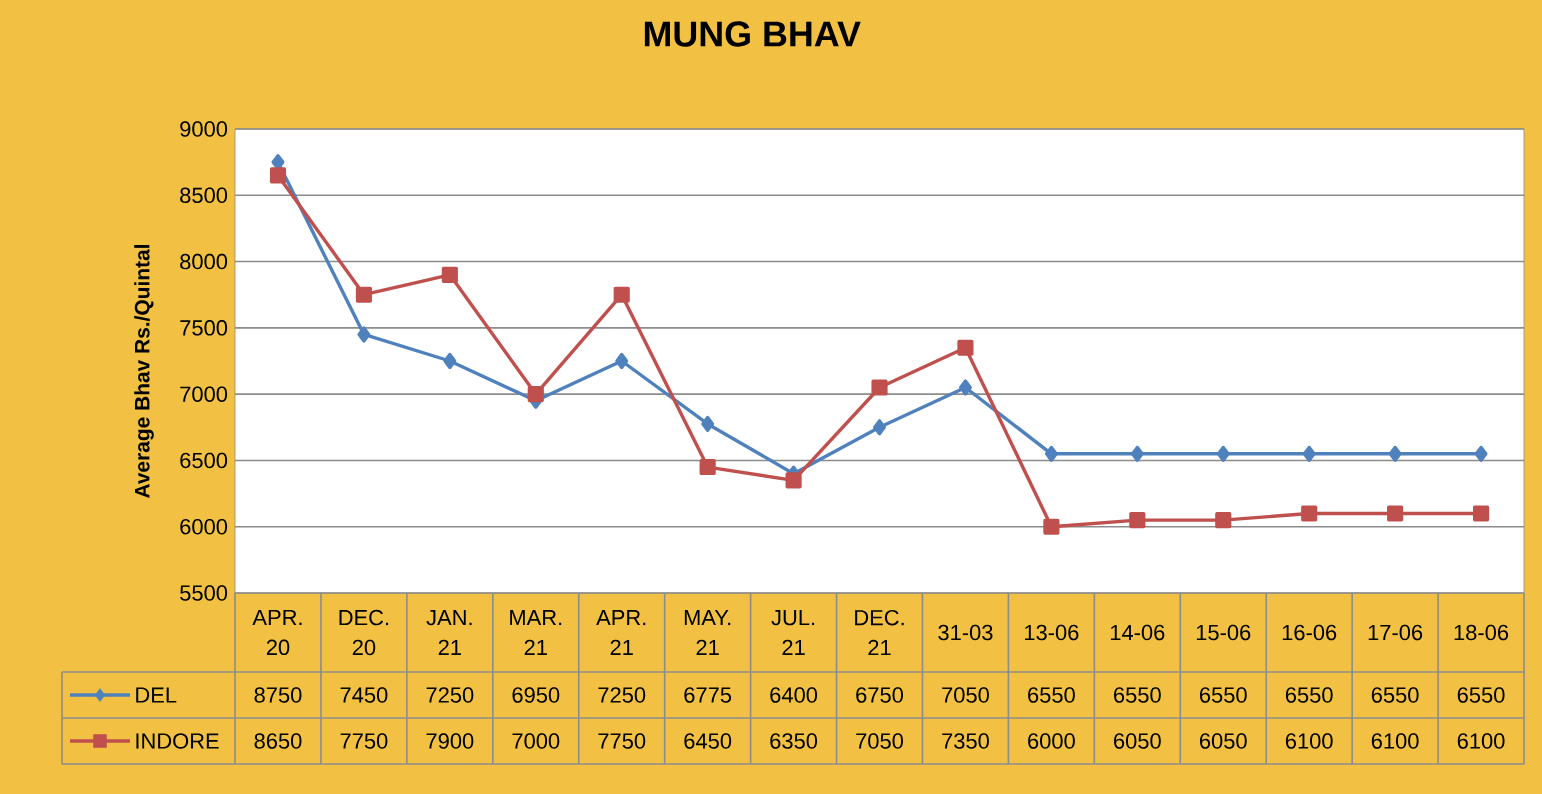  What do you see at coordinates (707, 632) in the screenshot?
I see `x-tick-label: MAY. 21` at bounding box center [707, 632].